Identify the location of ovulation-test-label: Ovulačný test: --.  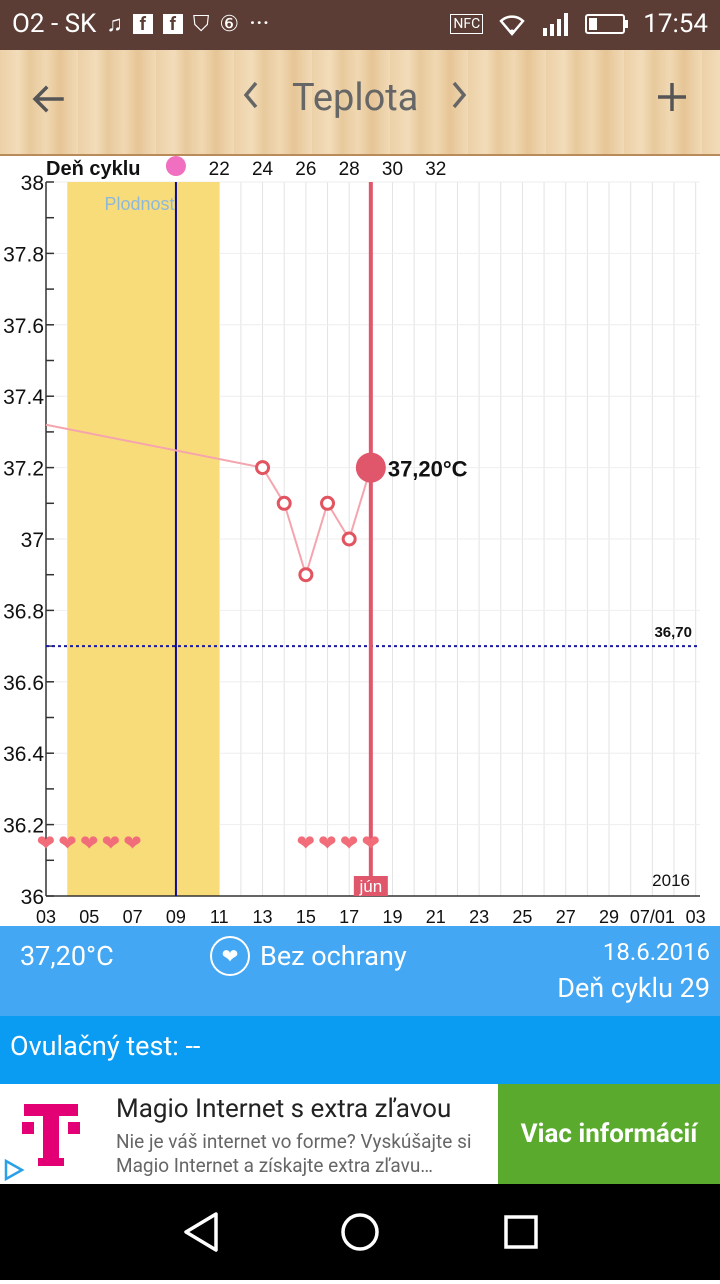
(105, 1046).